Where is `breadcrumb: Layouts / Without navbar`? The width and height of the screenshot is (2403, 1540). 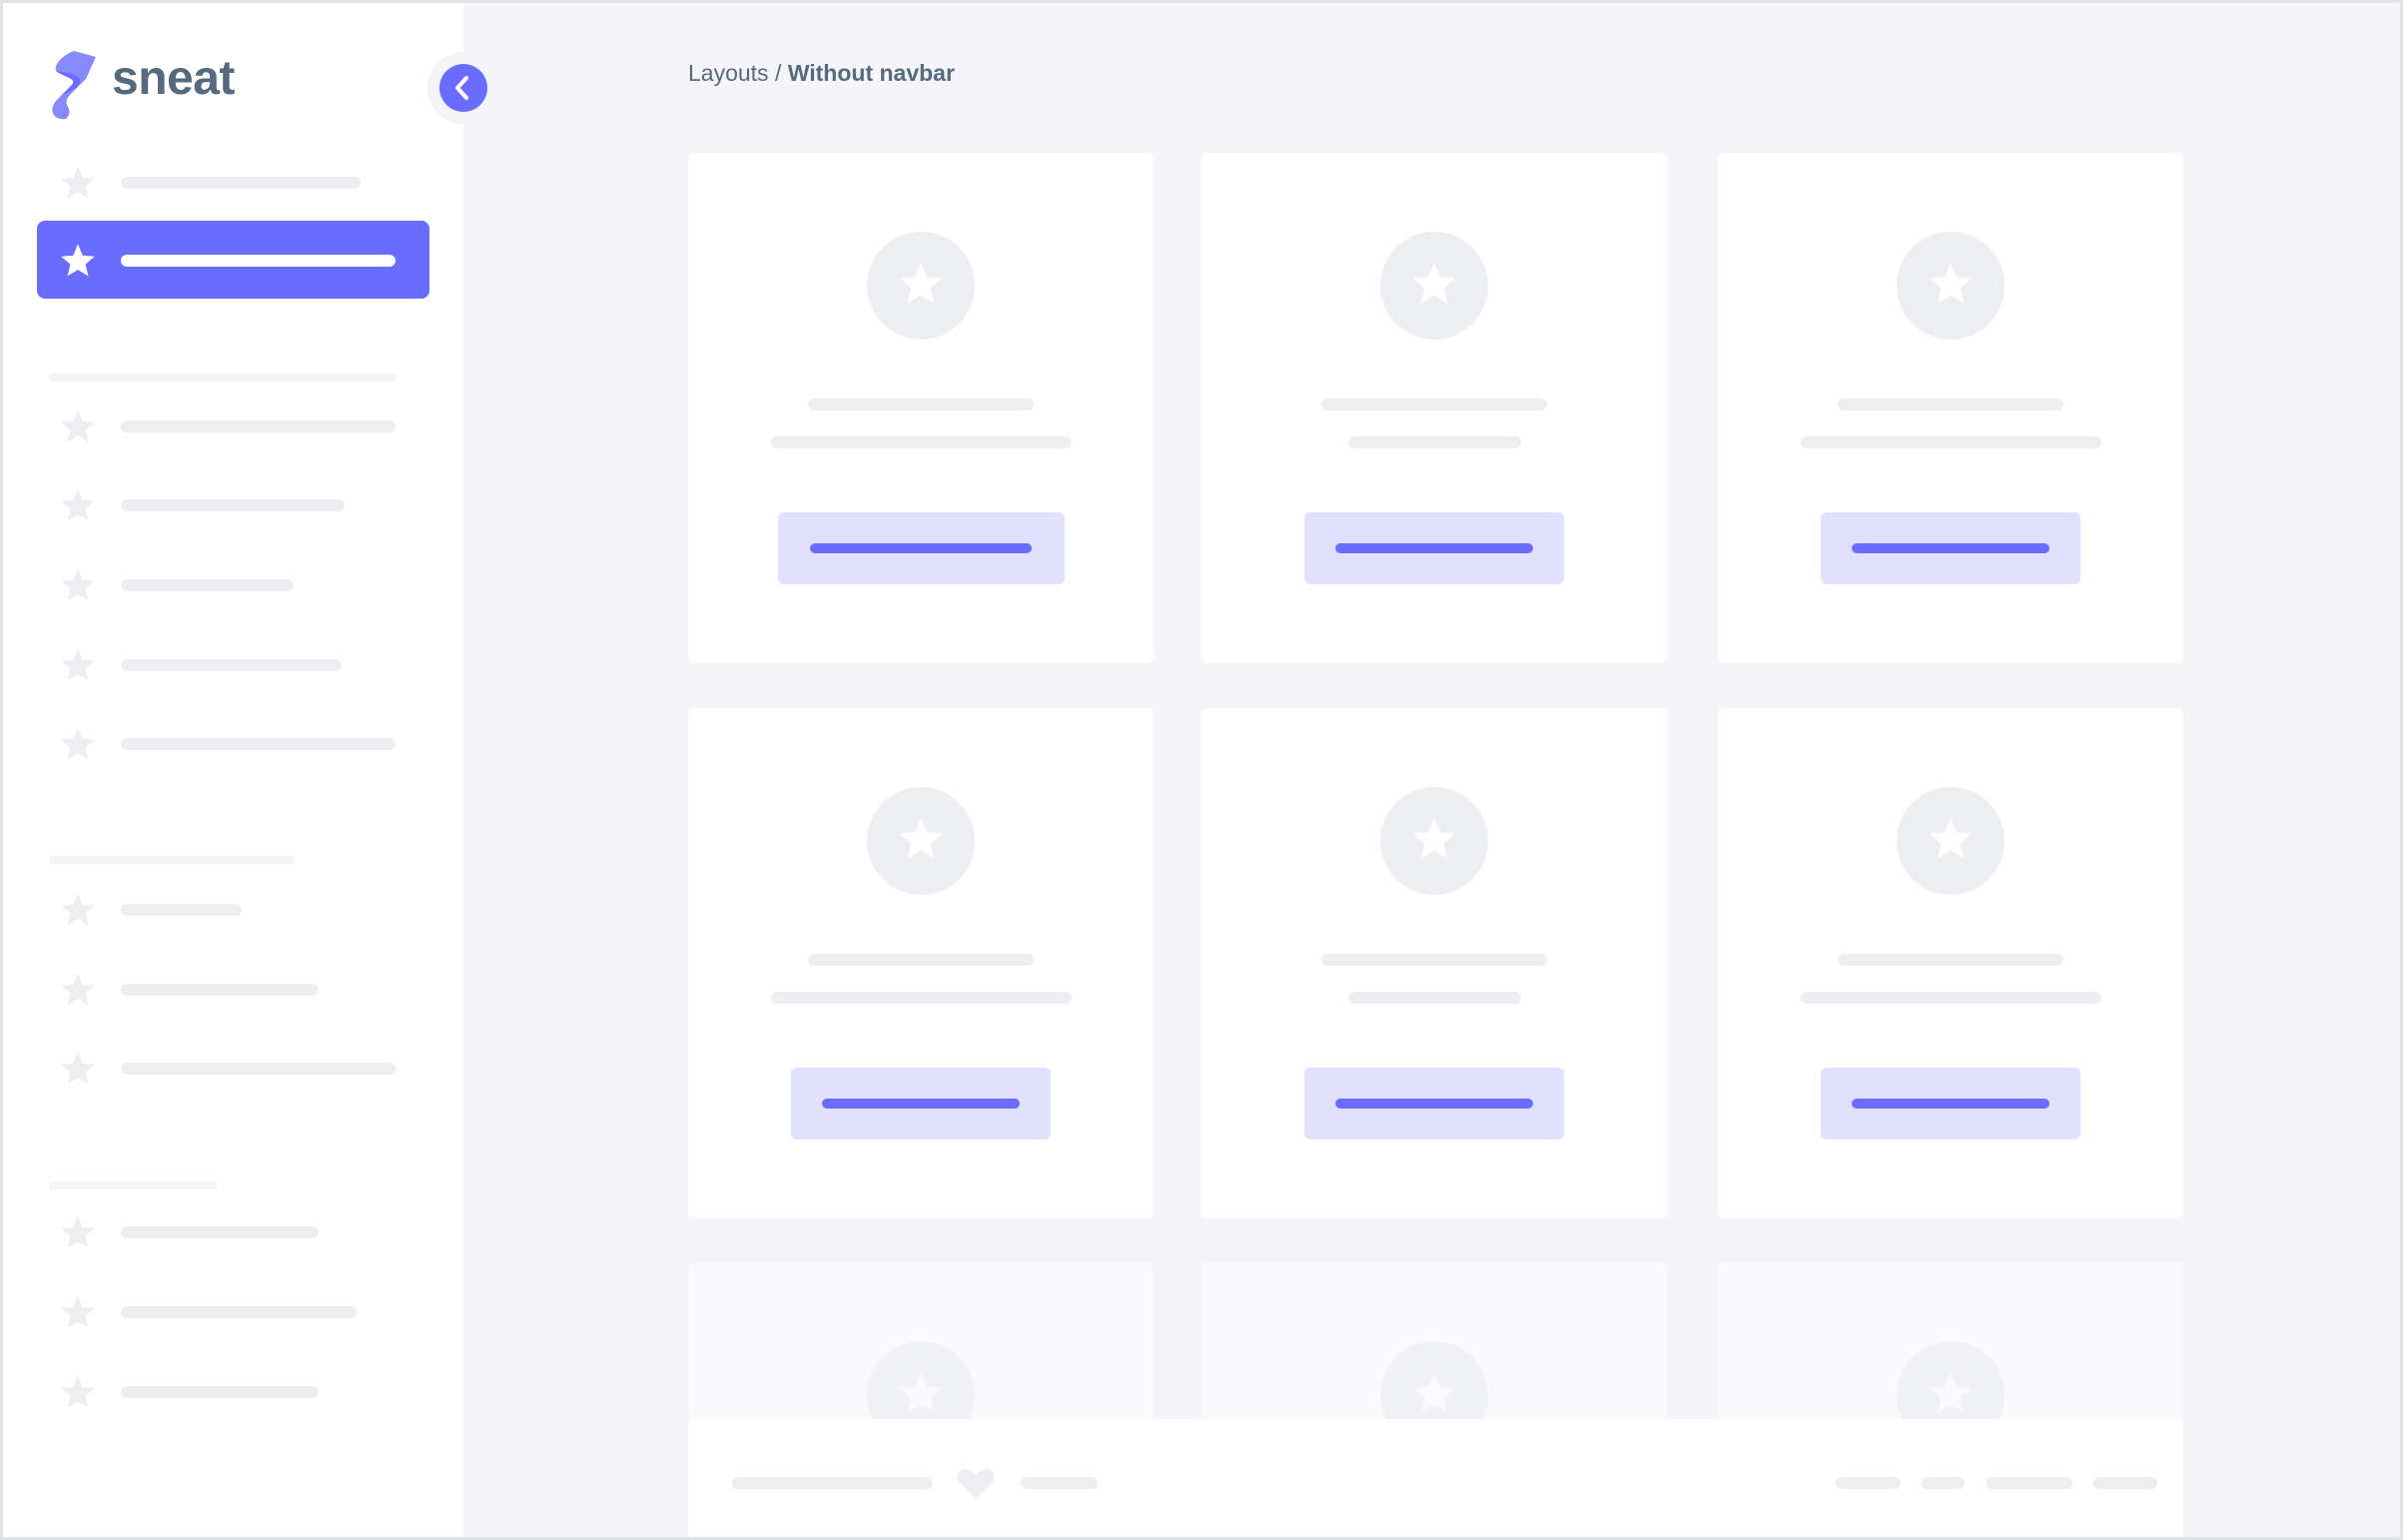 breadcrumb: Layouts / Without navbar is located at coordinates (821, 73).